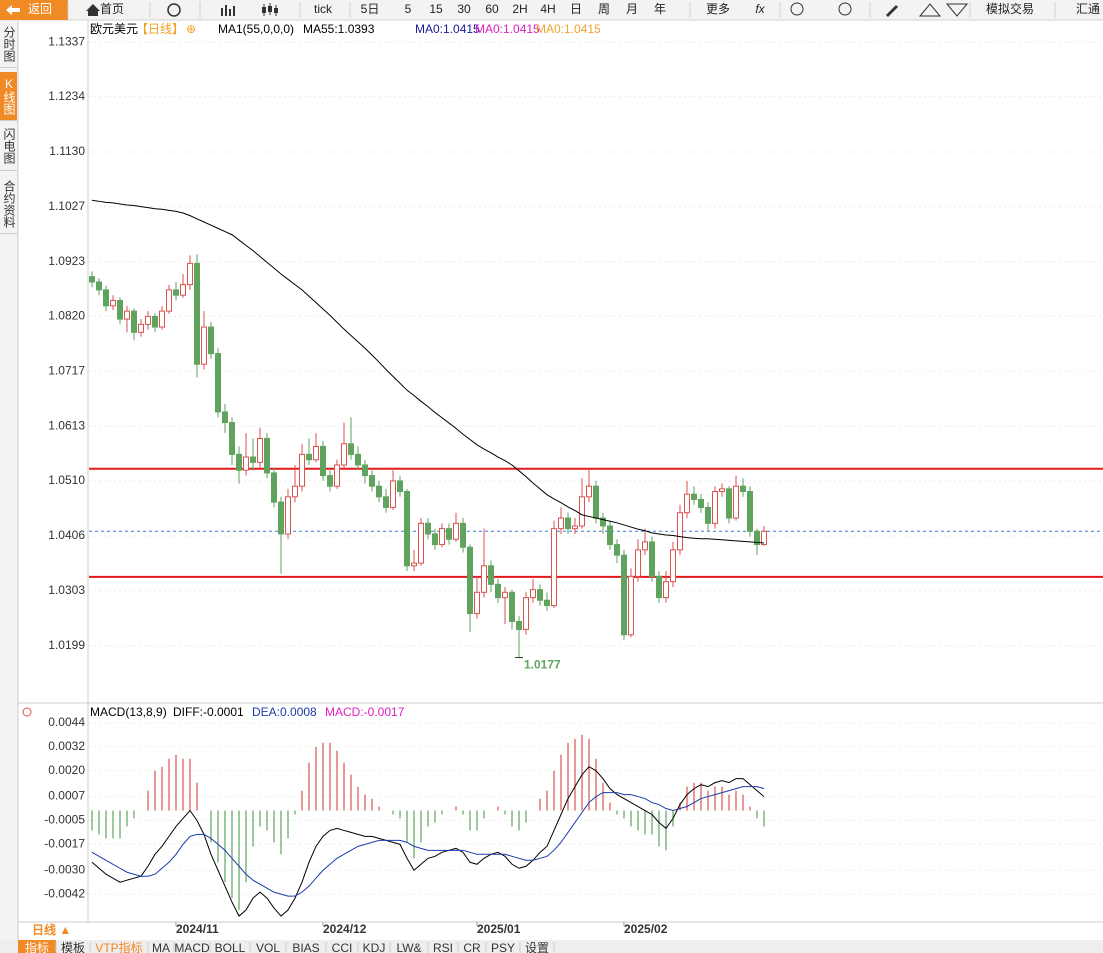  Describe the element at coordinates (270, 9) in the screenshot. I see `candle-icon` at that location.